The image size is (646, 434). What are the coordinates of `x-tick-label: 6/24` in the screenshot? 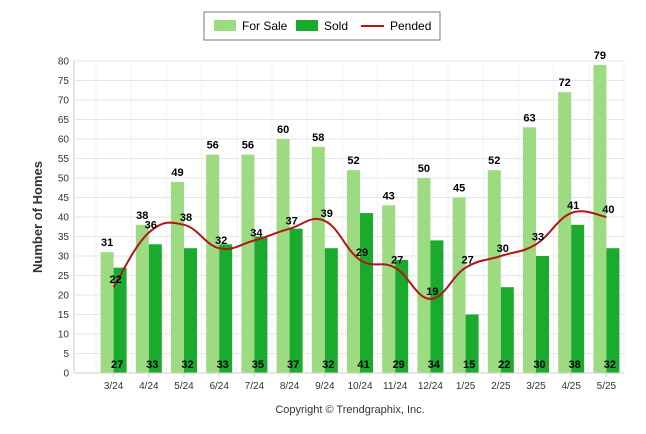 It's located at (219, 386).